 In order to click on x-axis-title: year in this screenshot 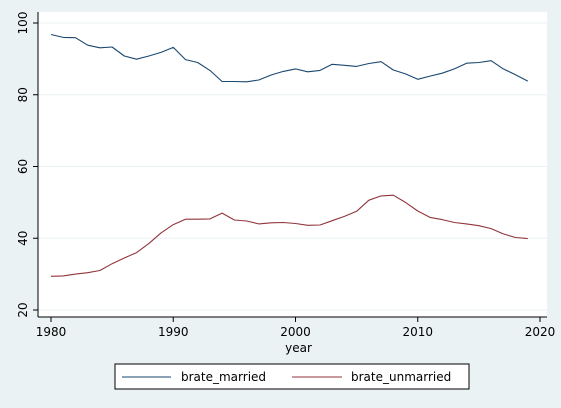, I will do `click(298, 348)`.